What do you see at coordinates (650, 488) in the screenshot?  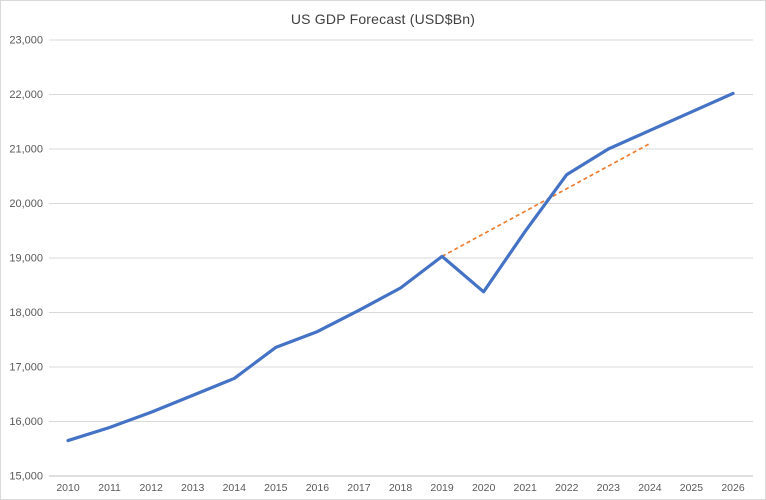 I see `x-tick-label: 2024` at bounding box center [650, 488].